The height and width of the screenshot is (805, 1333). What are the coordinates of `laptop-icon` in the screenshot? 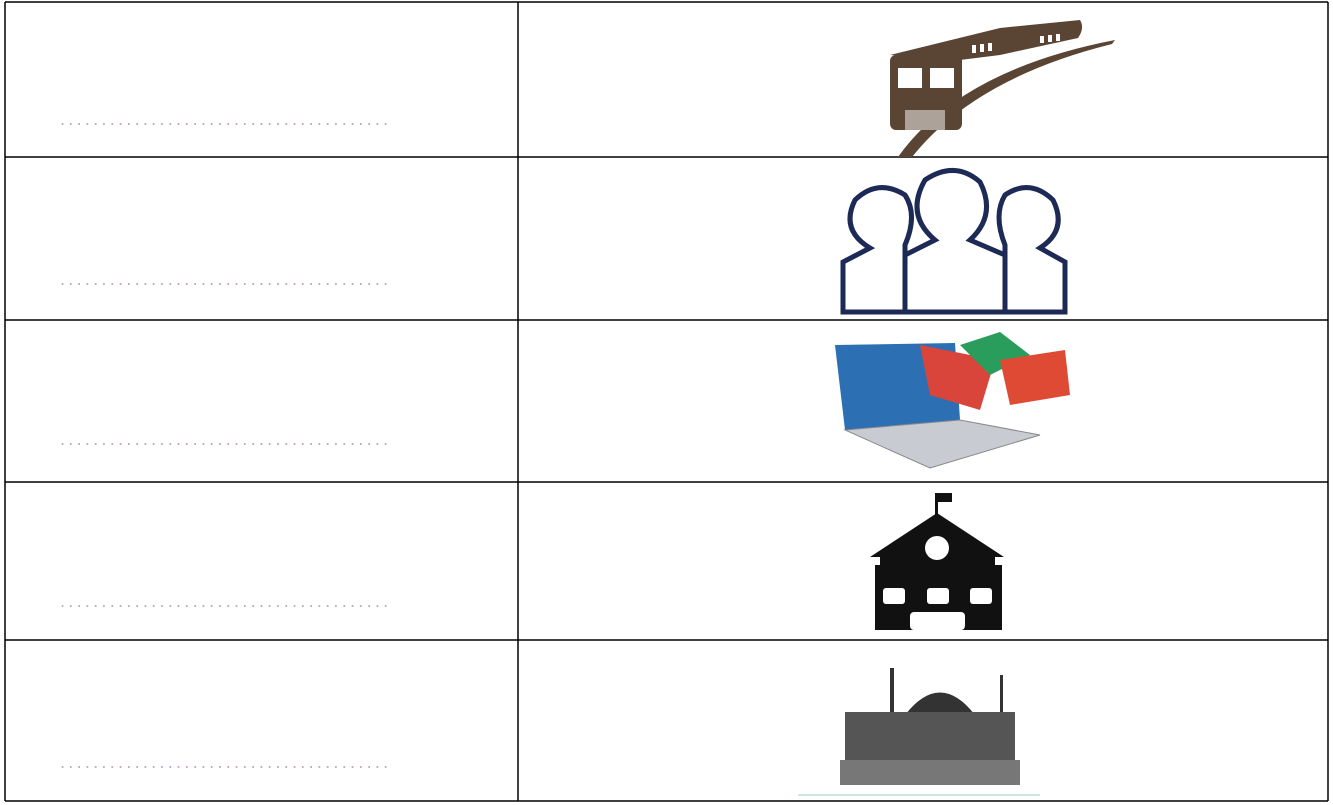 It's located at (952, 400).